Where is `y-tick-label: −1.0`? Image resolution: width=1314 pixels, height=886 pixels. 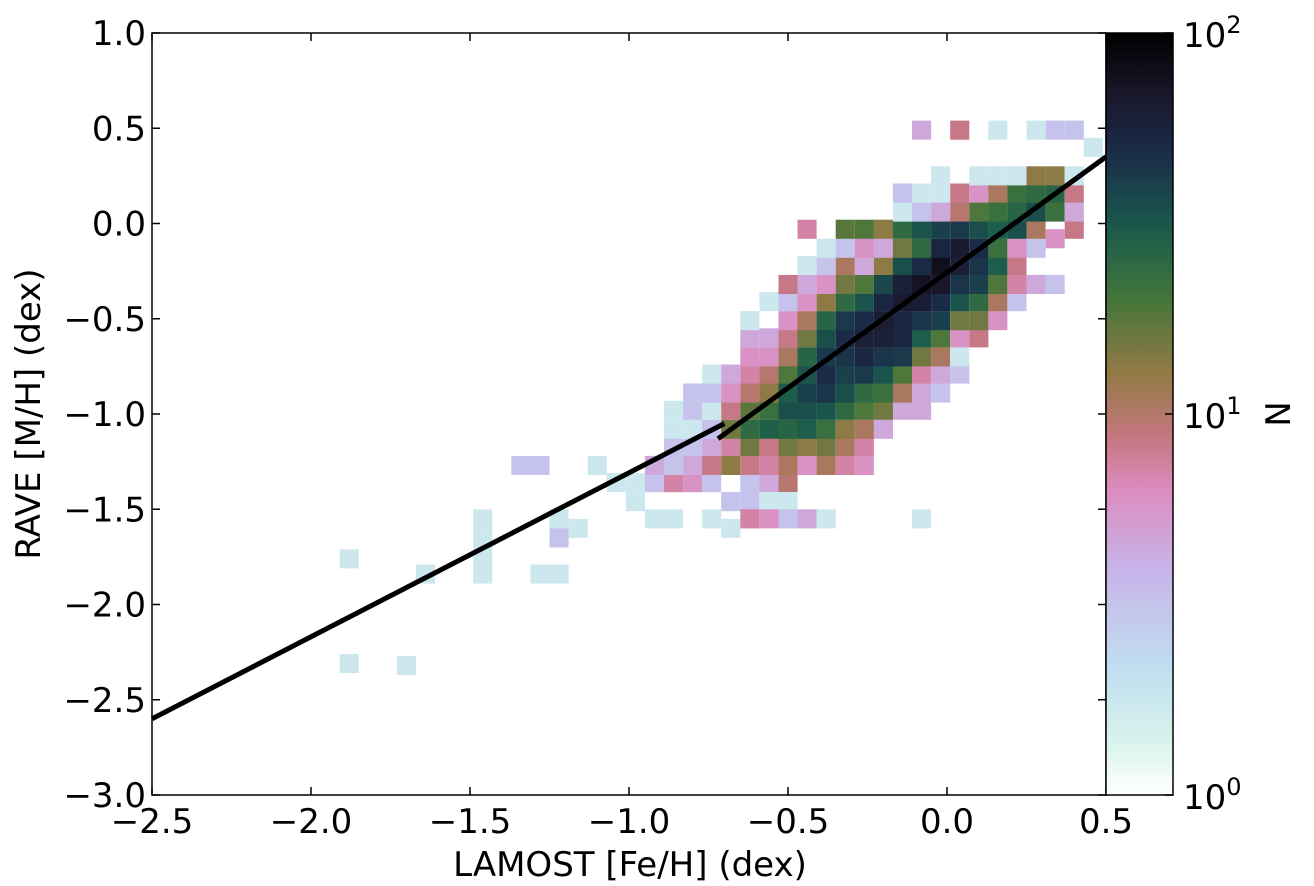
y-tick-label: −1.0 is located at coordinates (104, 415).